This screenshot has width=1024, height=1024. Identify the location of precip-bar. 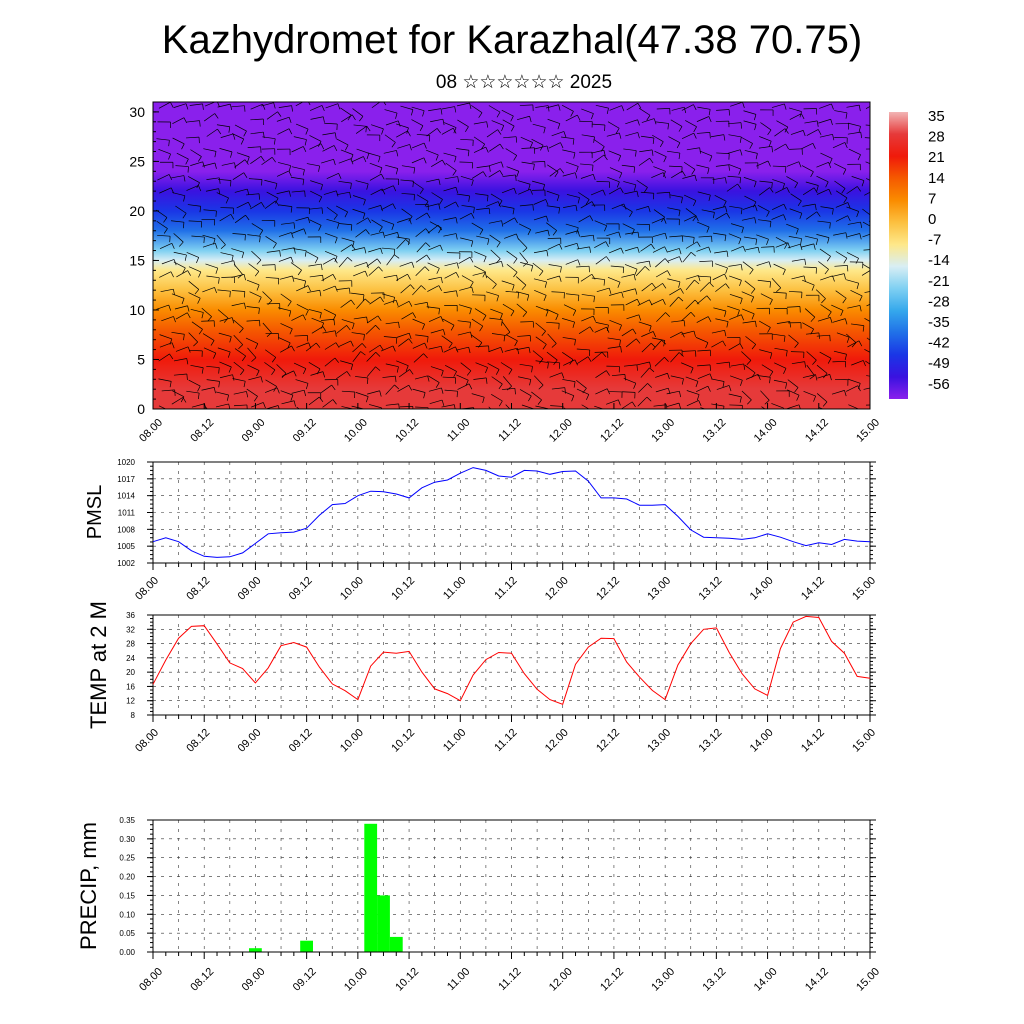
(255, 950).